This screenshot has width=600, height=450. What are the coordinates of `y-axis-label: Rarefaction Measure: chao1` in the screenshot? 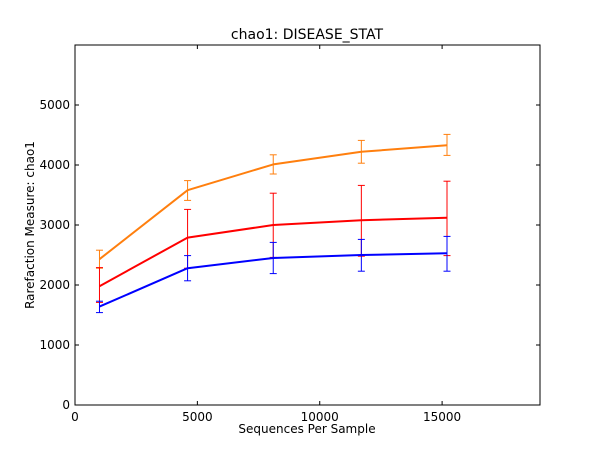 It's located at (30, 225).